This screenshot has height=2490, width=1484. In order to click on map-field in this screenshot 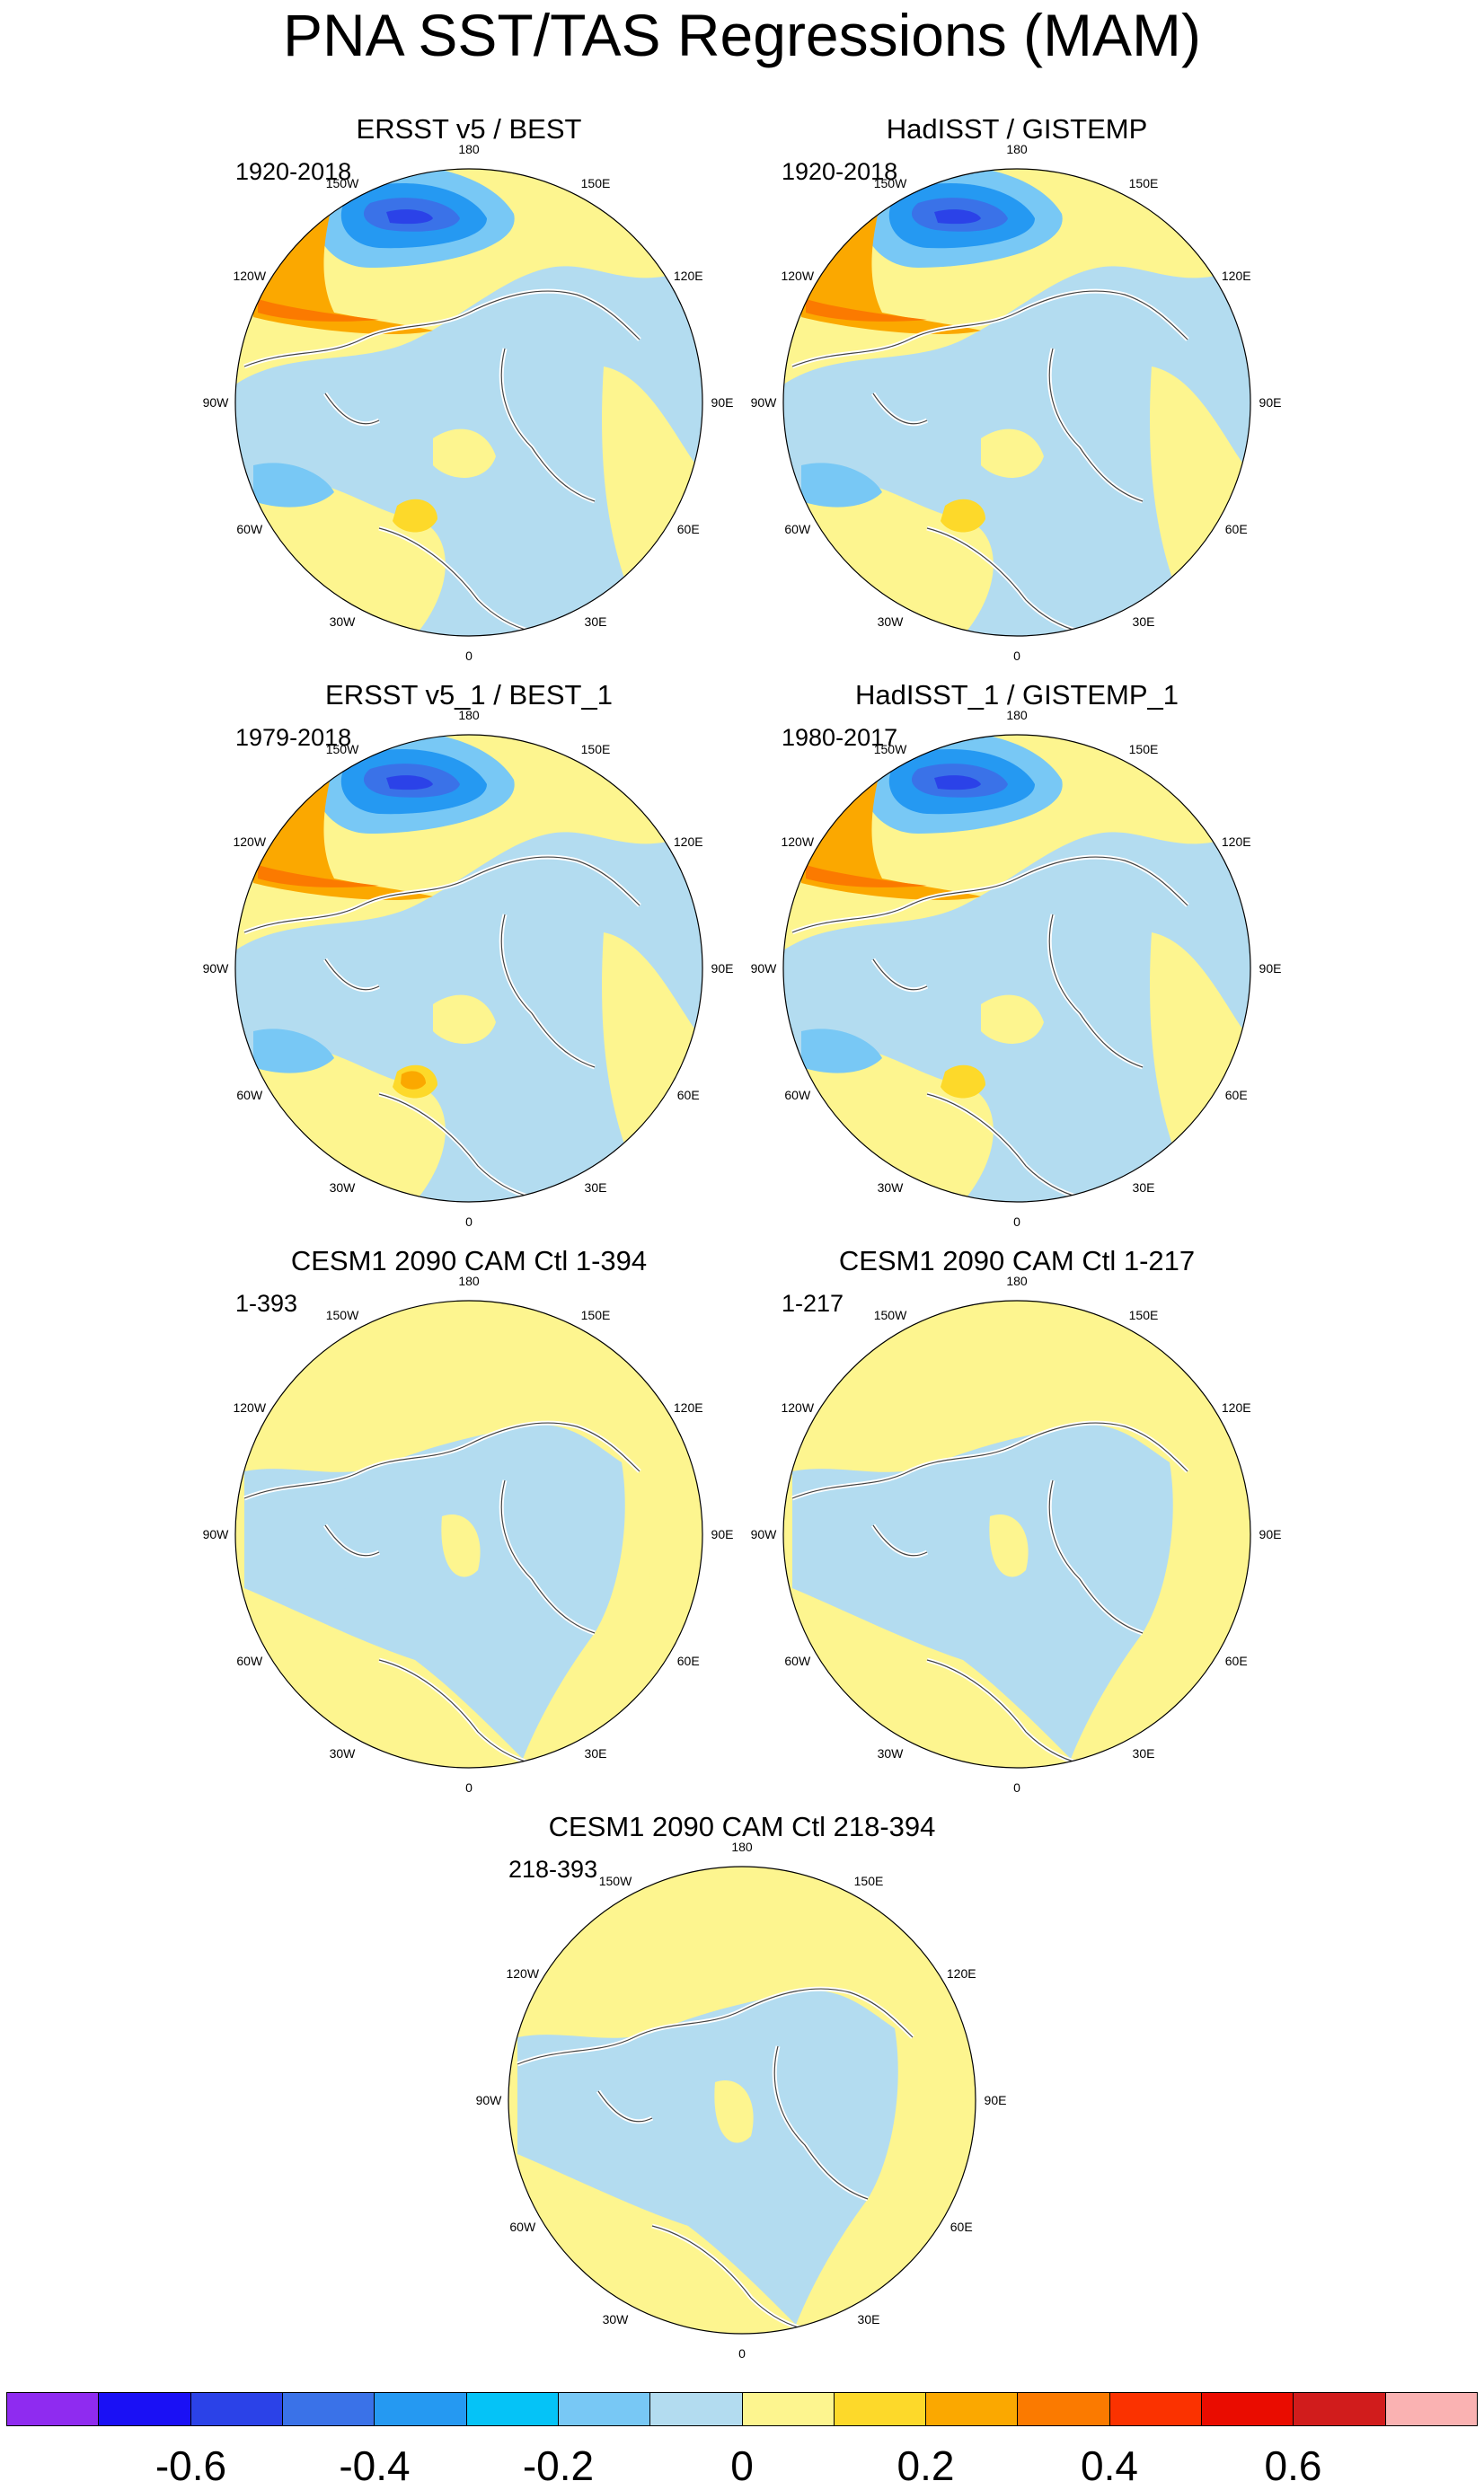, I will do `click(469, 1534)`.